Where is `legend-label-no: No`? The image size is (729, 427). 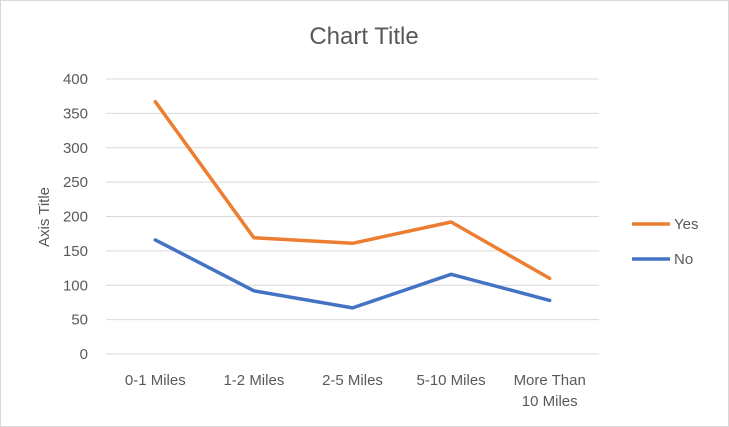 legend-label-no: No is located at coordinates (683, 259).